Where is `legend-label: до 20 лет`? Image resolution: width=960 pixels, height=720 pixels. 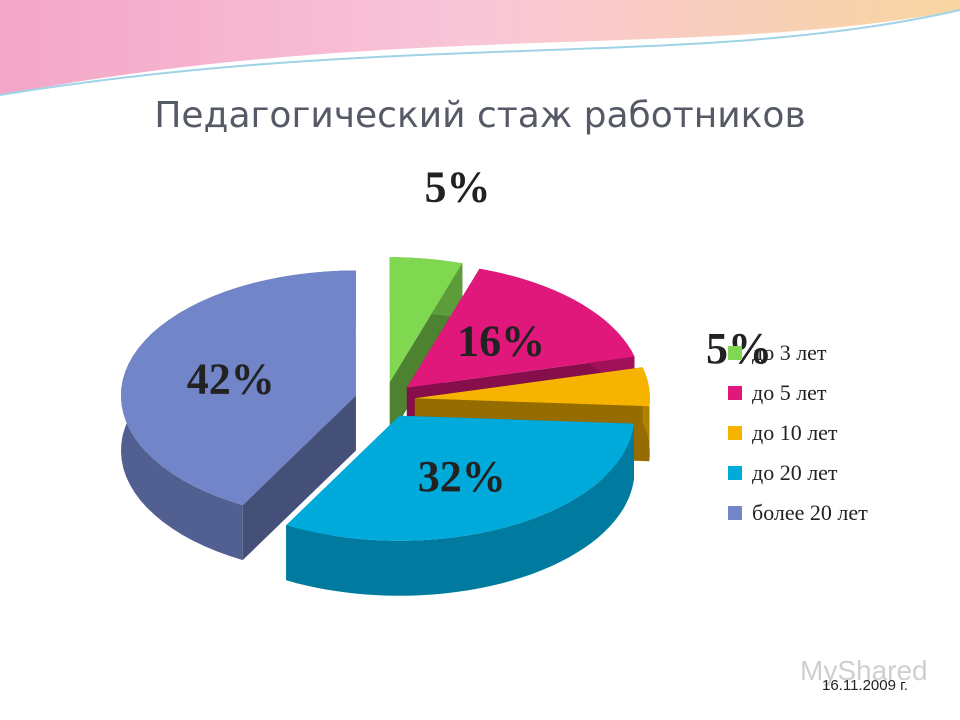 legend-label: до 20 лет is located at coordinates (795, 472).